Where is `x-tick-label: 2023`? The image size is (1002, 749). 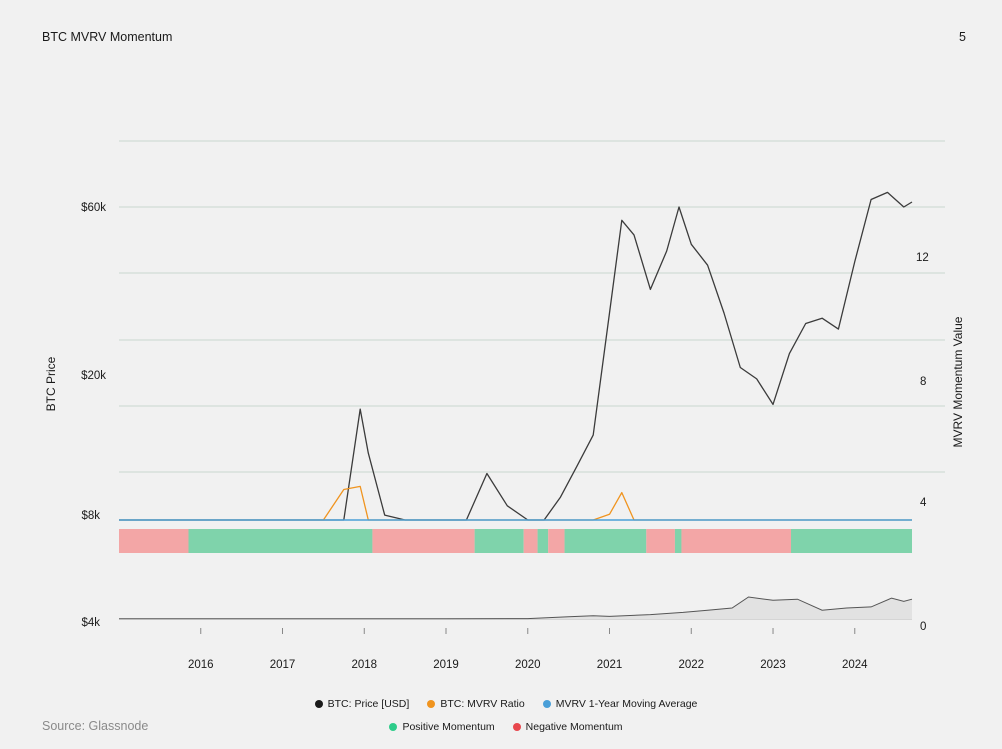
x-tick-label: 2023 is located at coordinates (773, 665).